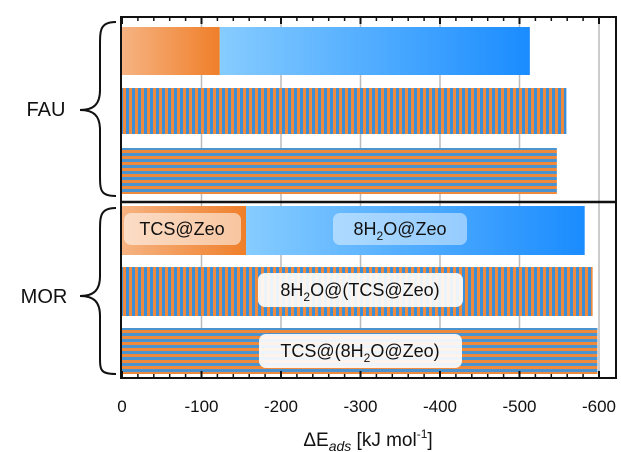 The height and width of the screenshot is (452, 621). Describe the element at coordinates (44, 297) in the screenshot. I see `group-label-mor: MOR` at that location.